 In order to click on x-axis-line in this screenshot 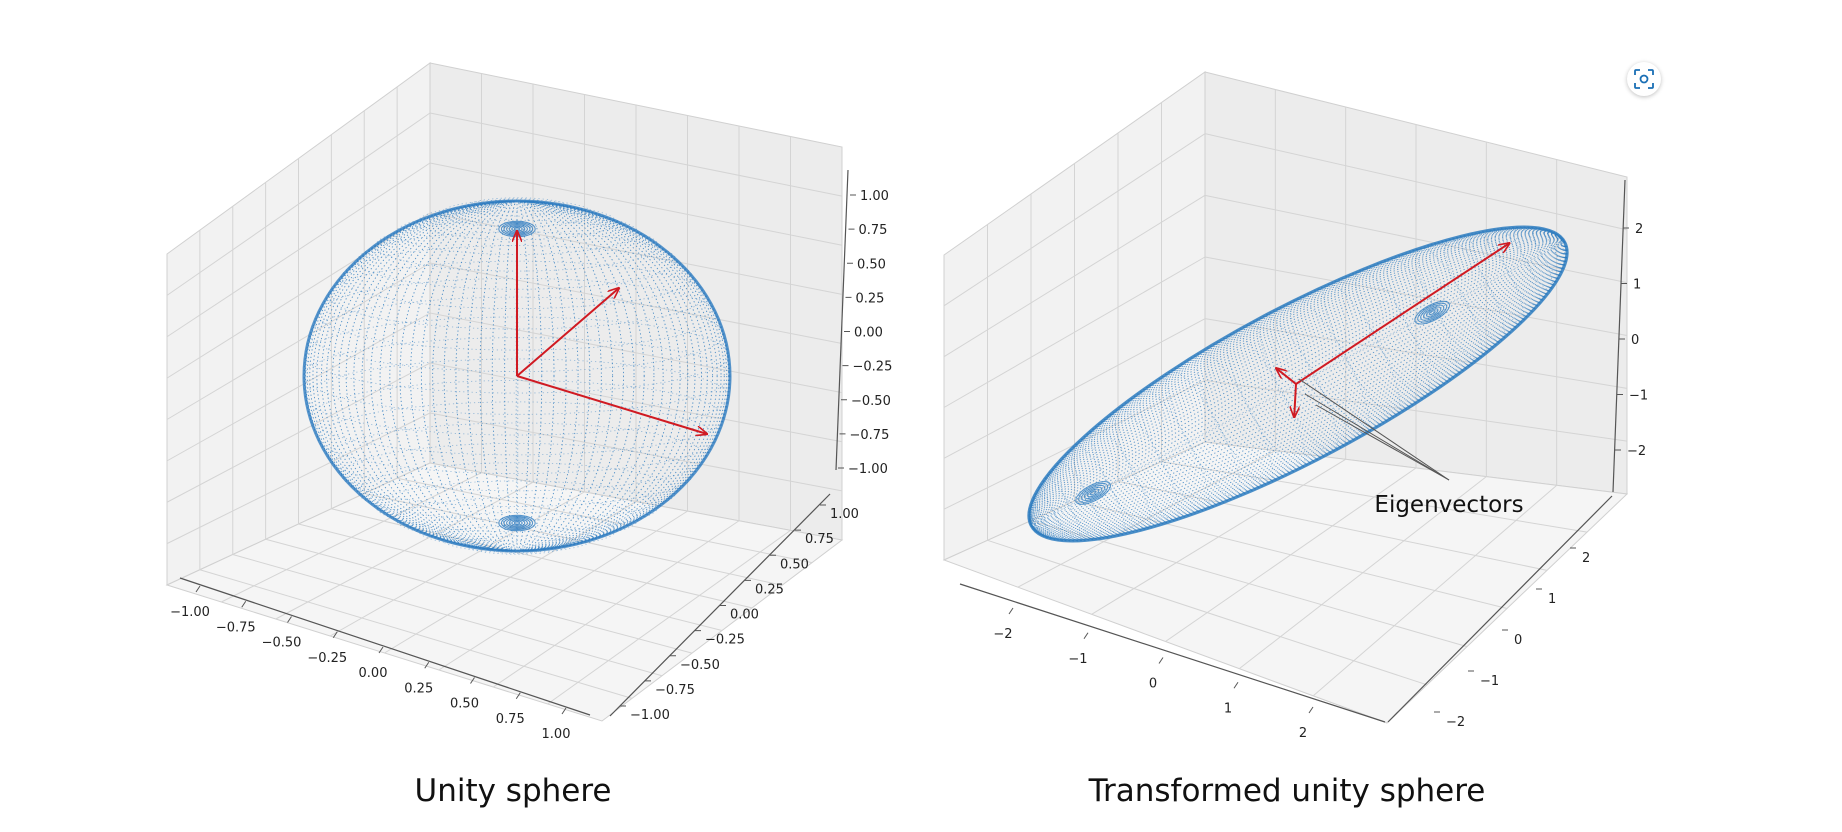, I will do `click(1172, 653)`.